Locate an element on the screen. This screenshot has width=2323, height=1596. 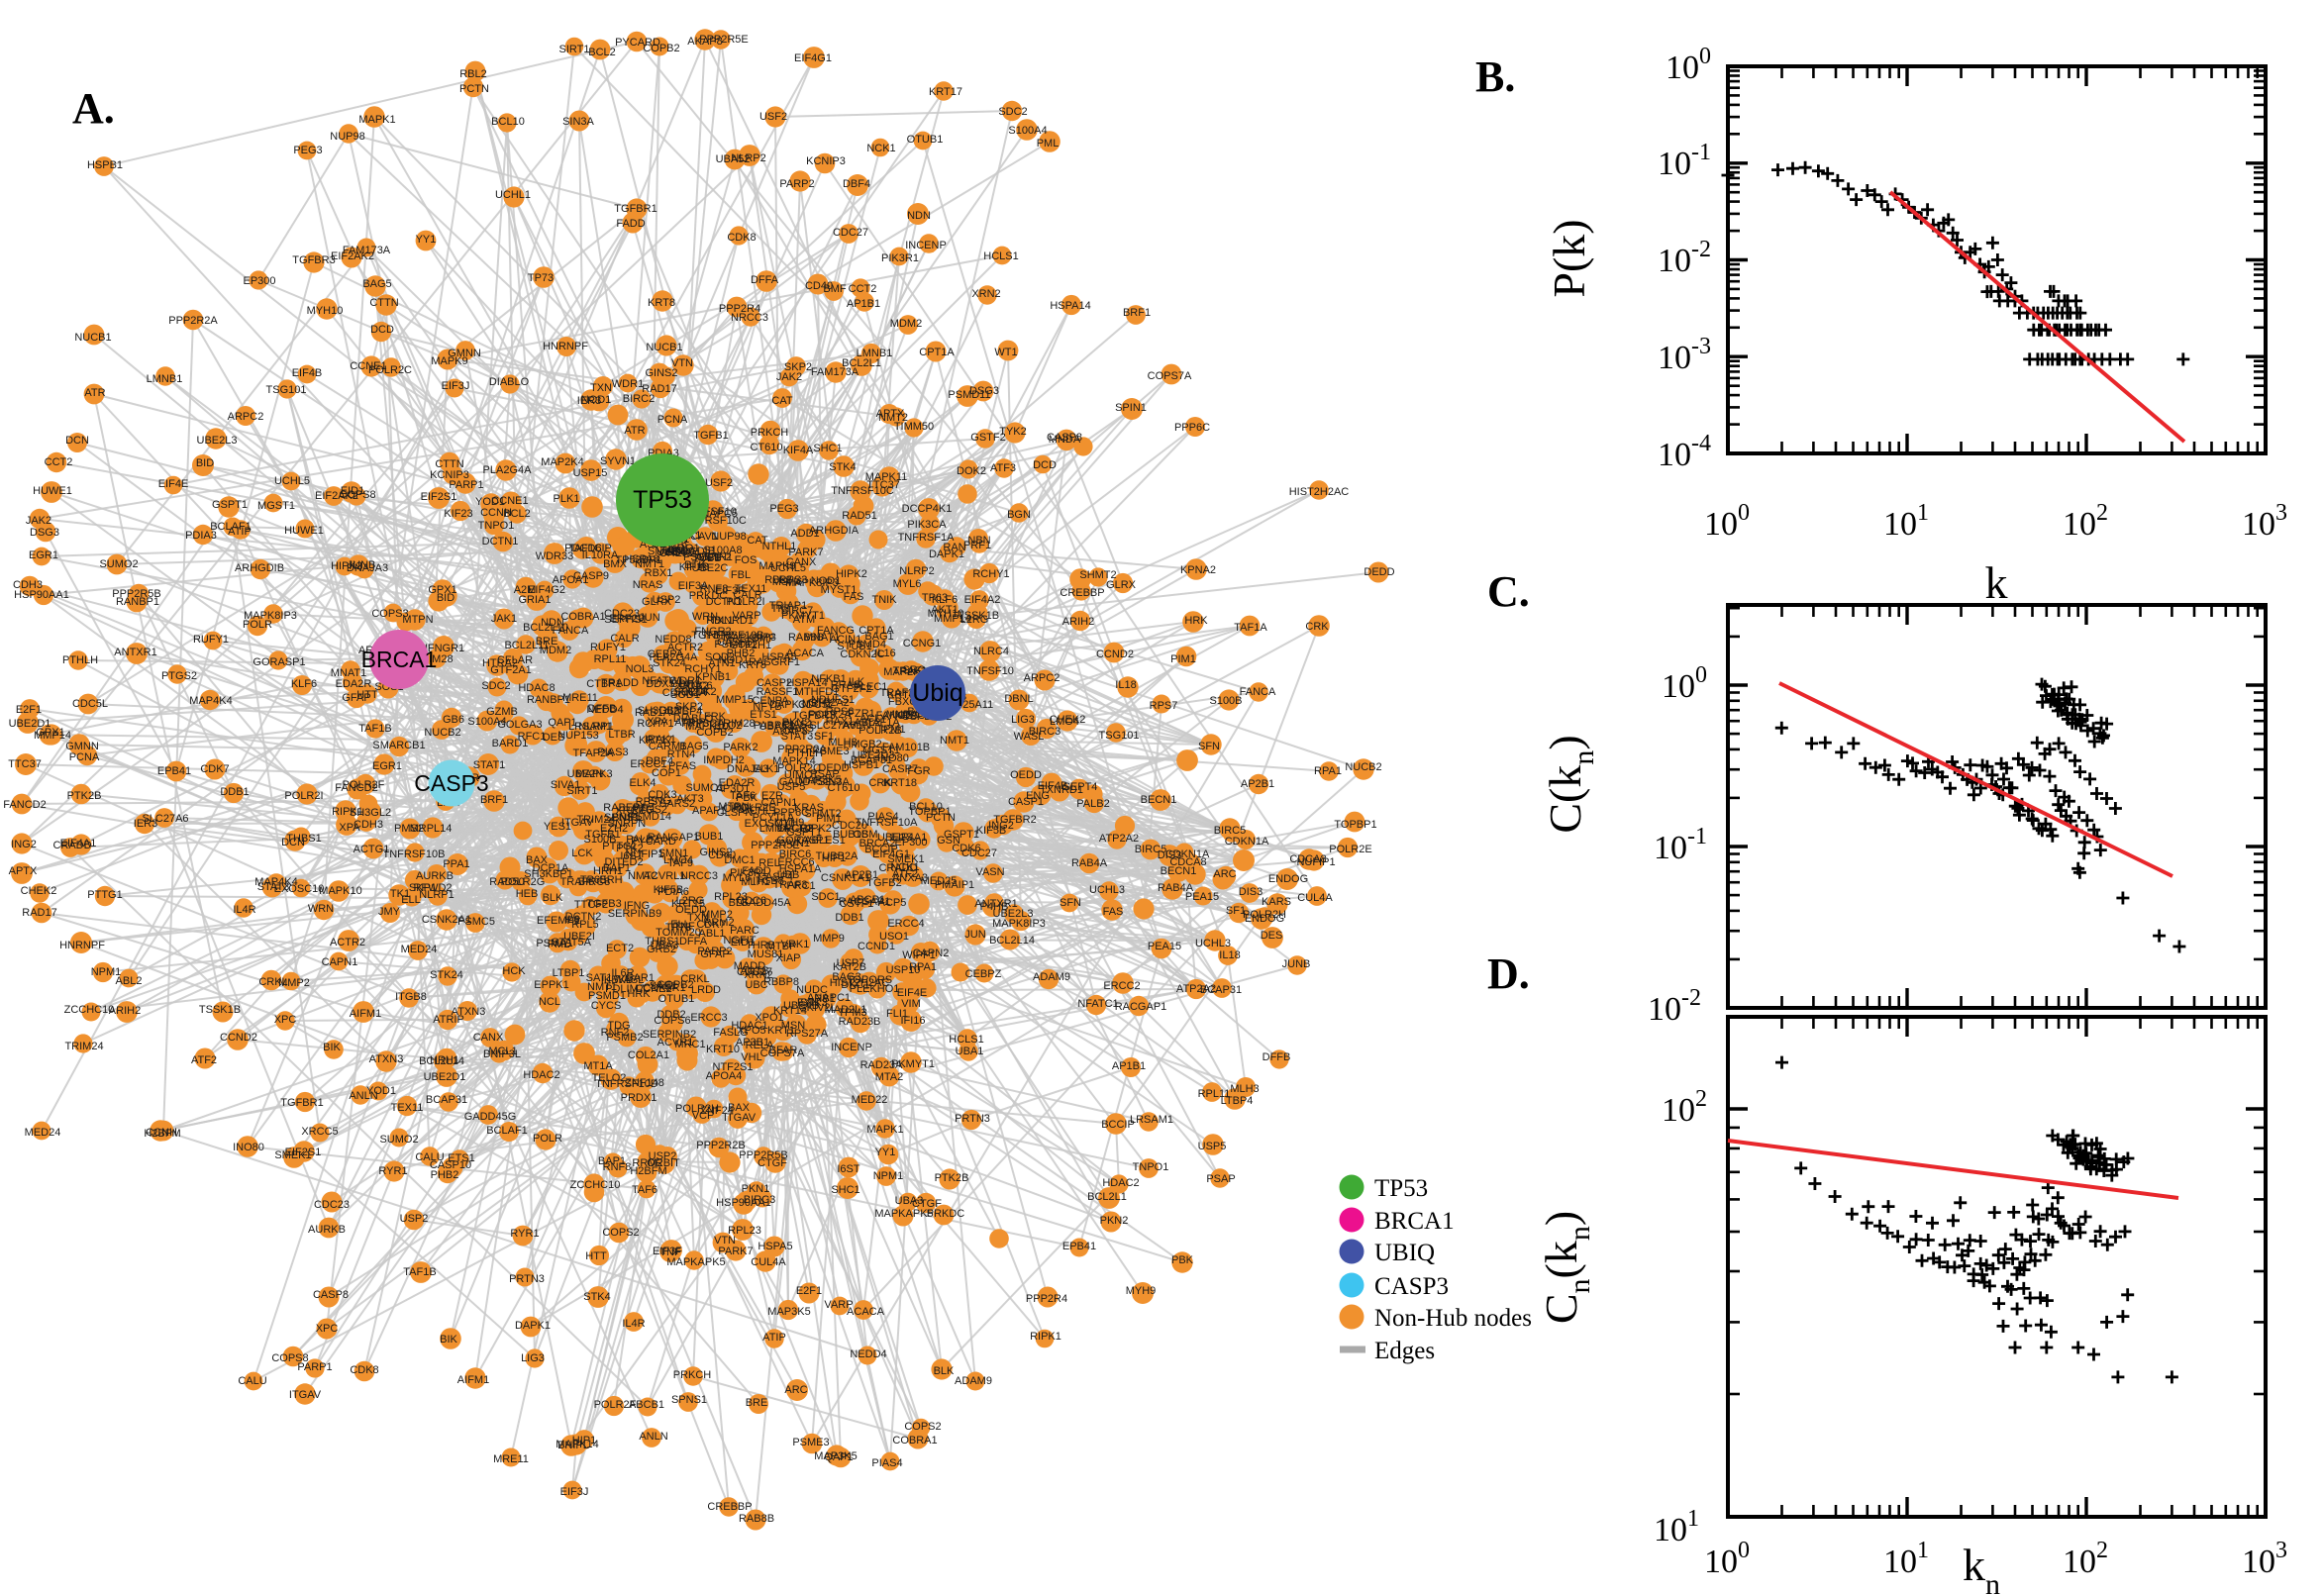
svg-text: ADD1 is located at coordinates (804, 534).